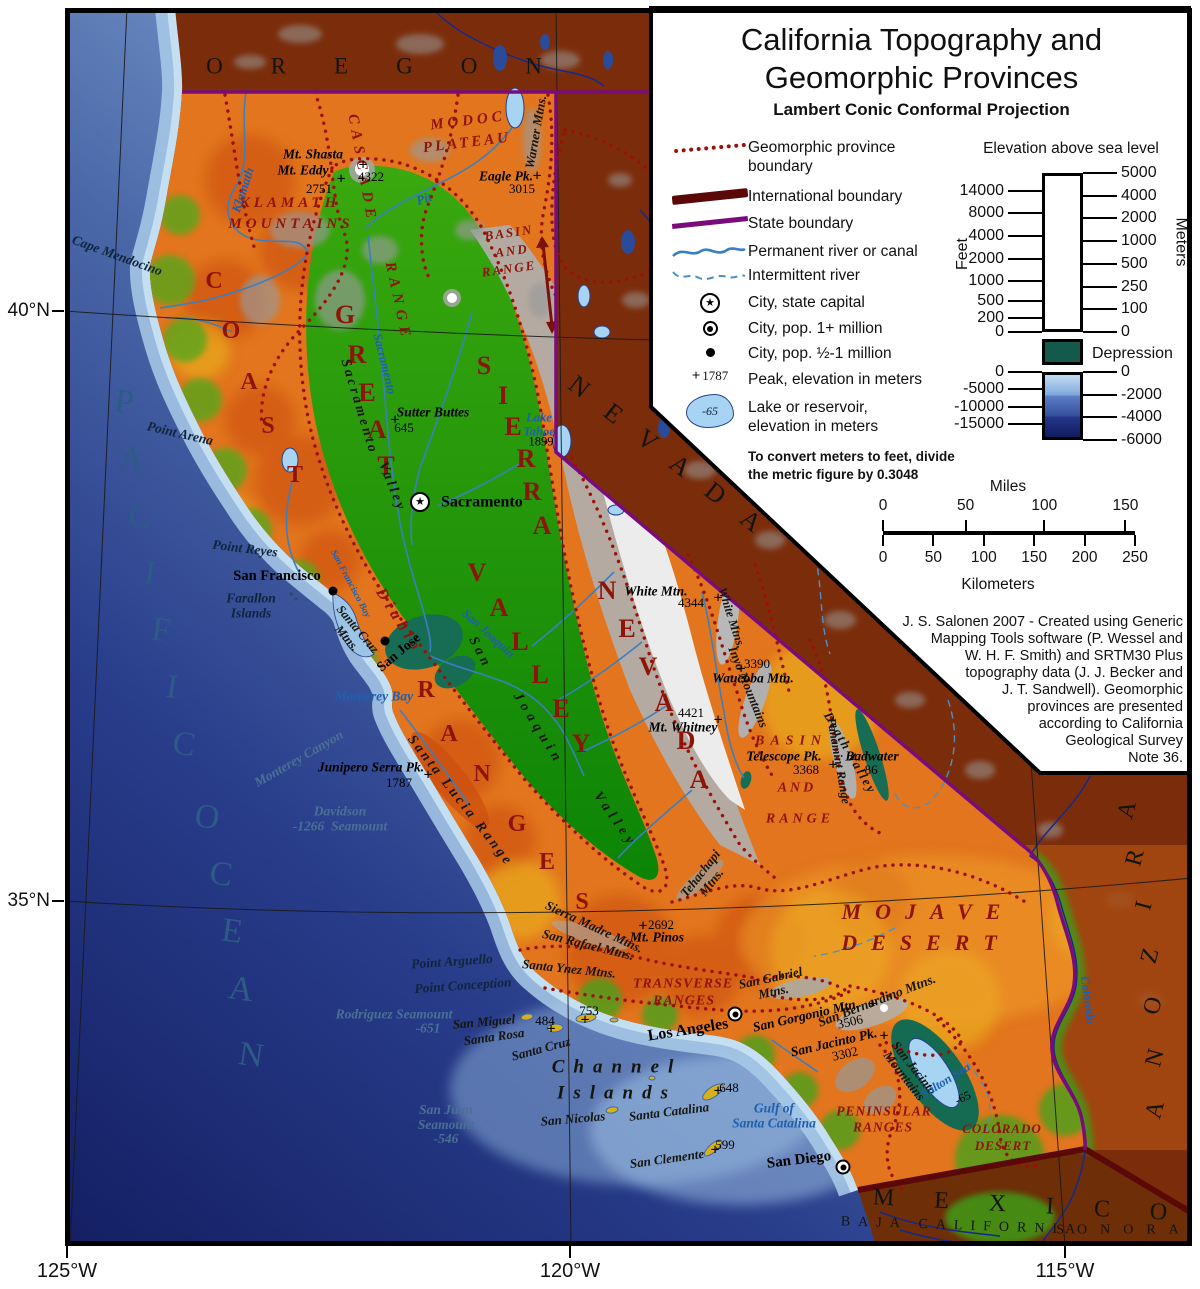  I want to click on axis-label-bottom: 125°W, so click(67, 1271).